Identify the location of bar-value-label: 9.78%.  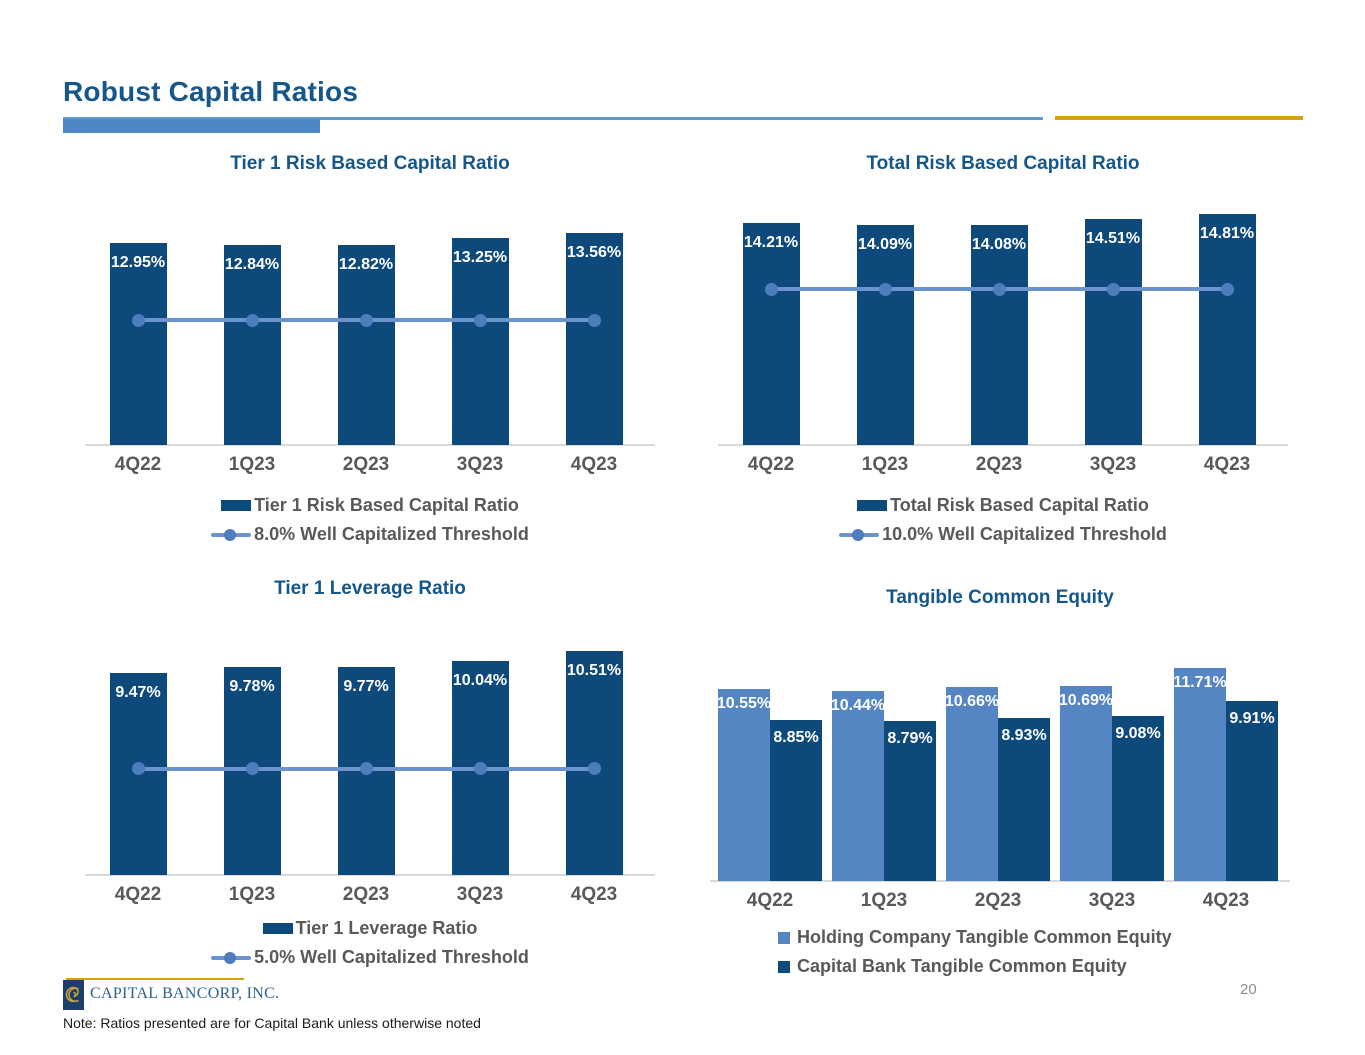
(252, 686).